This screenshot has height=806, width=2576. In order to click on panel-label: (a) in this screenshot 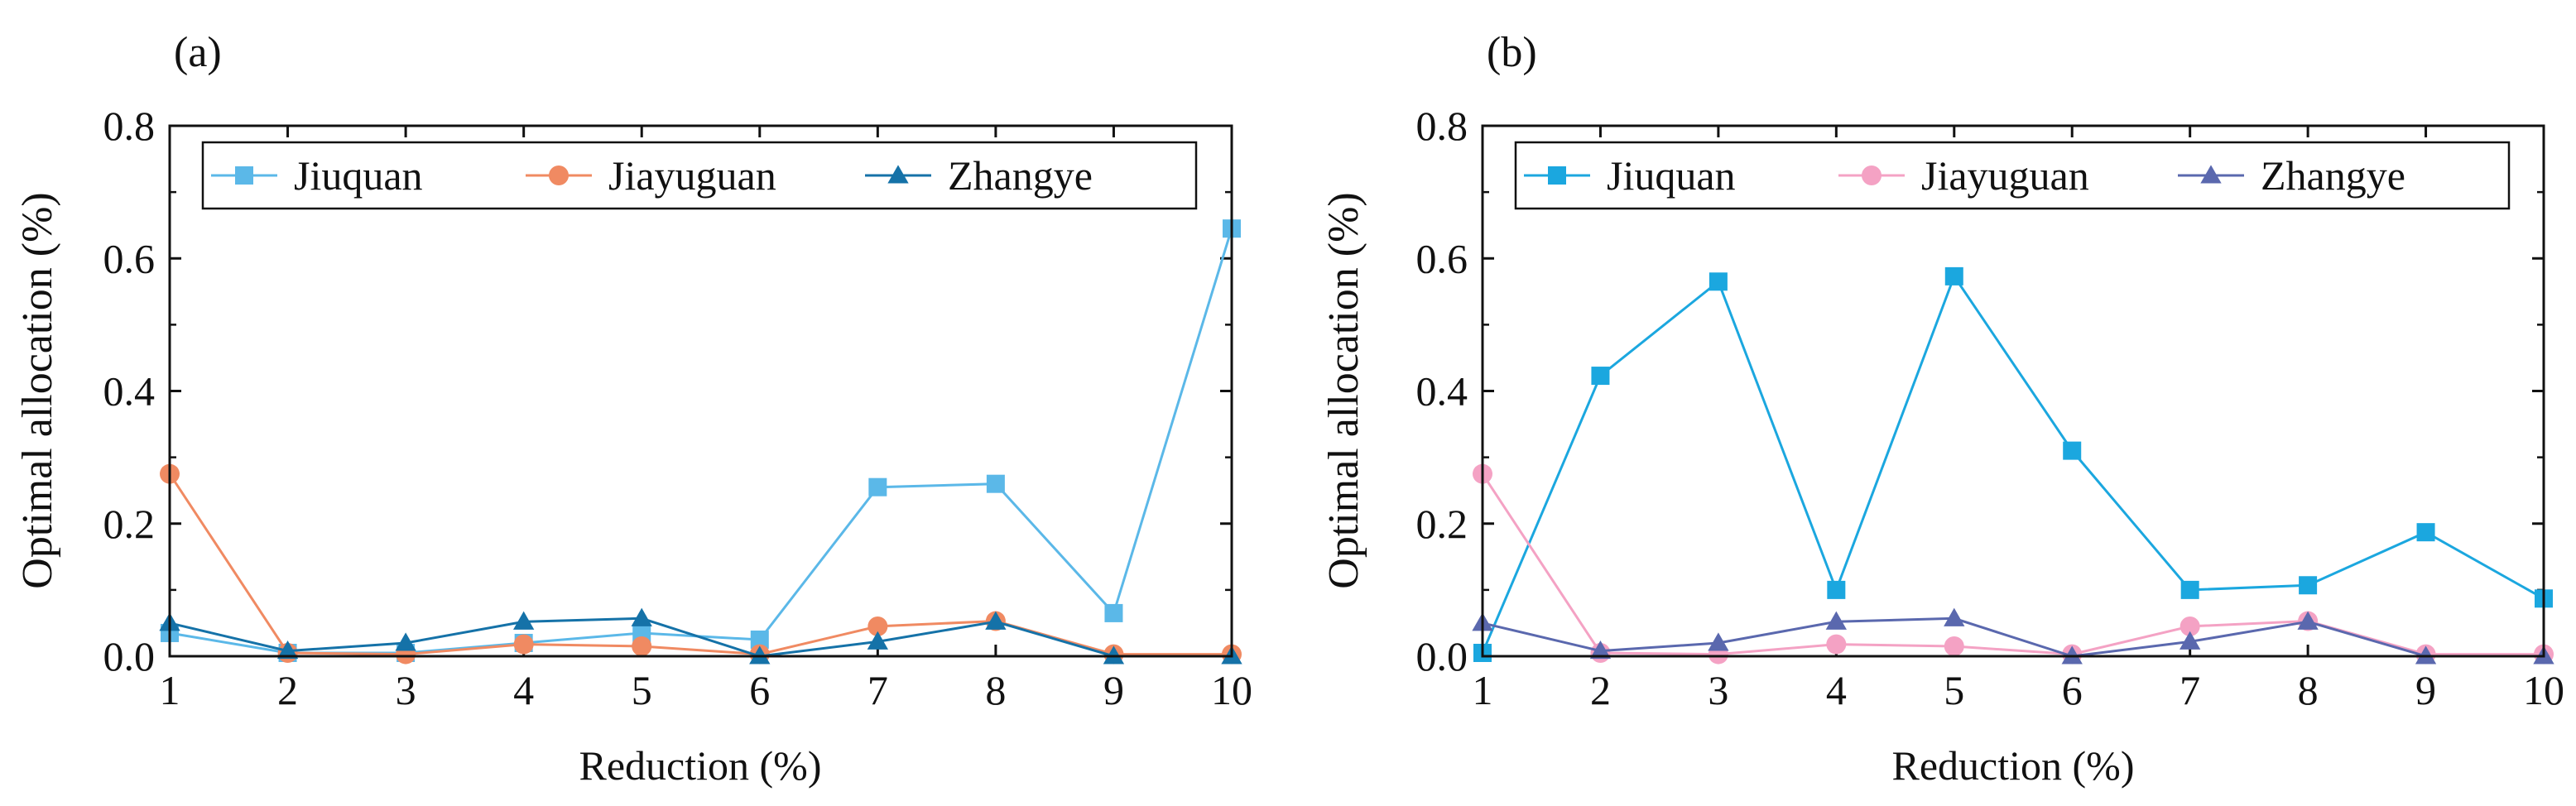, I will do `click(198, 52)`.